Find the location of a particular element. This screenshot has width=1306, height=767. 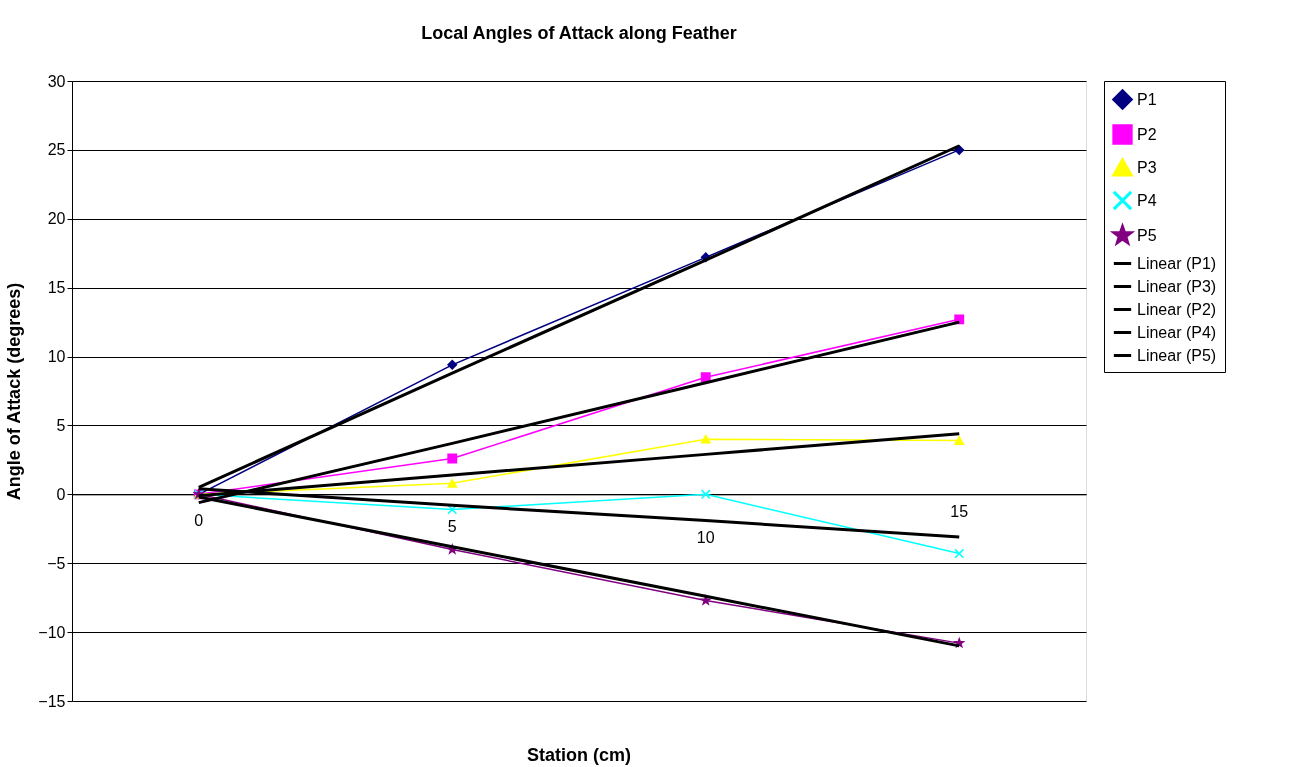

legend-label: P3 is located at coordinates (1147, 167).